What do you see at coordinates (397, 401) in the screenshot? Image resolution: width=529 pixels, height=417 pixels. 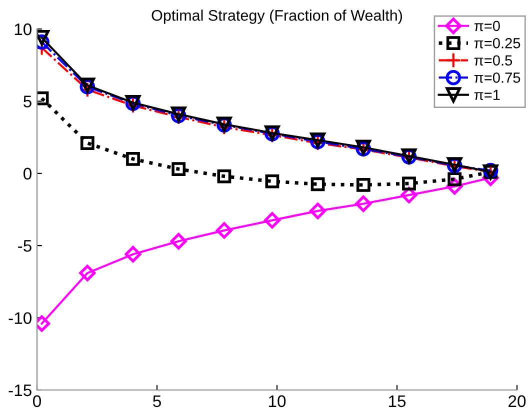 I see `x-tick-label: 15` at bounding box center [397, 401].